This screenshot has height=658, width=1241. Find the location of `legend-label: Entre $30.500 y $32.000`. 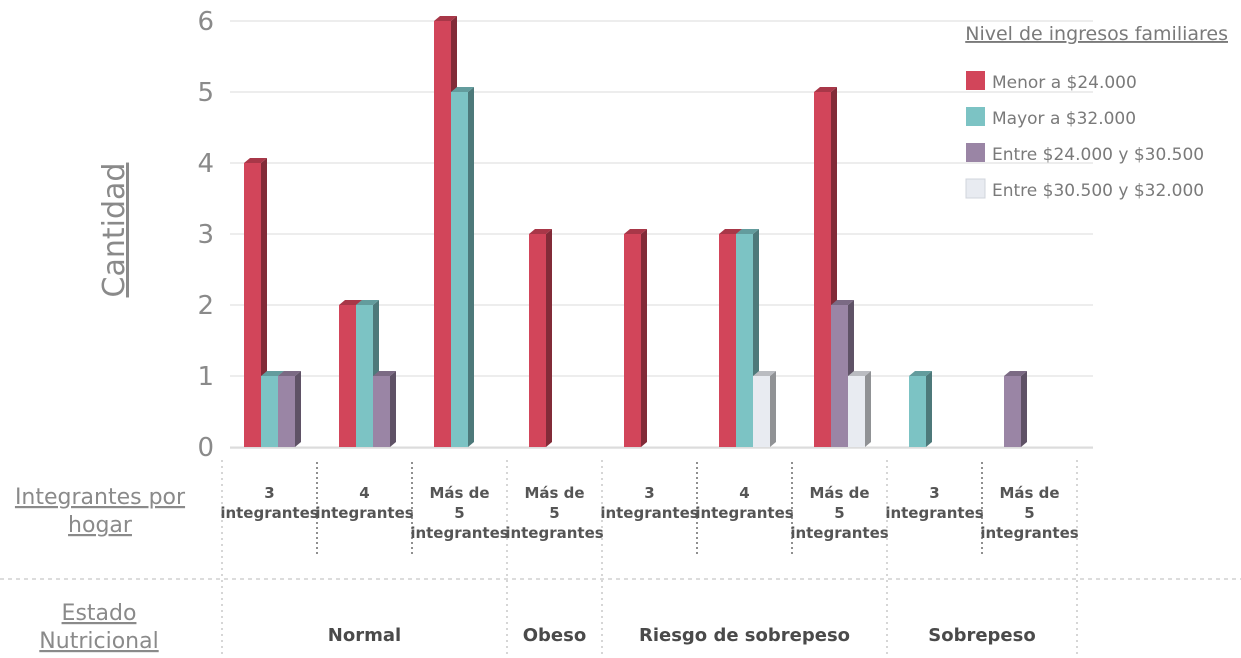

legend-label: Entre $30.500 y $32.000 is located at coordinates (1098, 191).